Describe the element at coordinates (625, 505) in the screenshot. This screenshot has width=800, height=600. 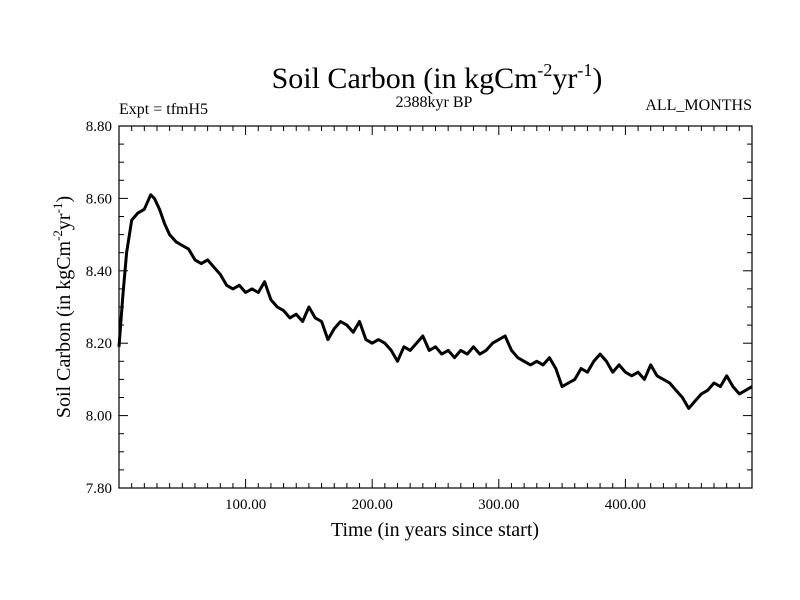
I see `x-tick-label: 400.00` at that location.